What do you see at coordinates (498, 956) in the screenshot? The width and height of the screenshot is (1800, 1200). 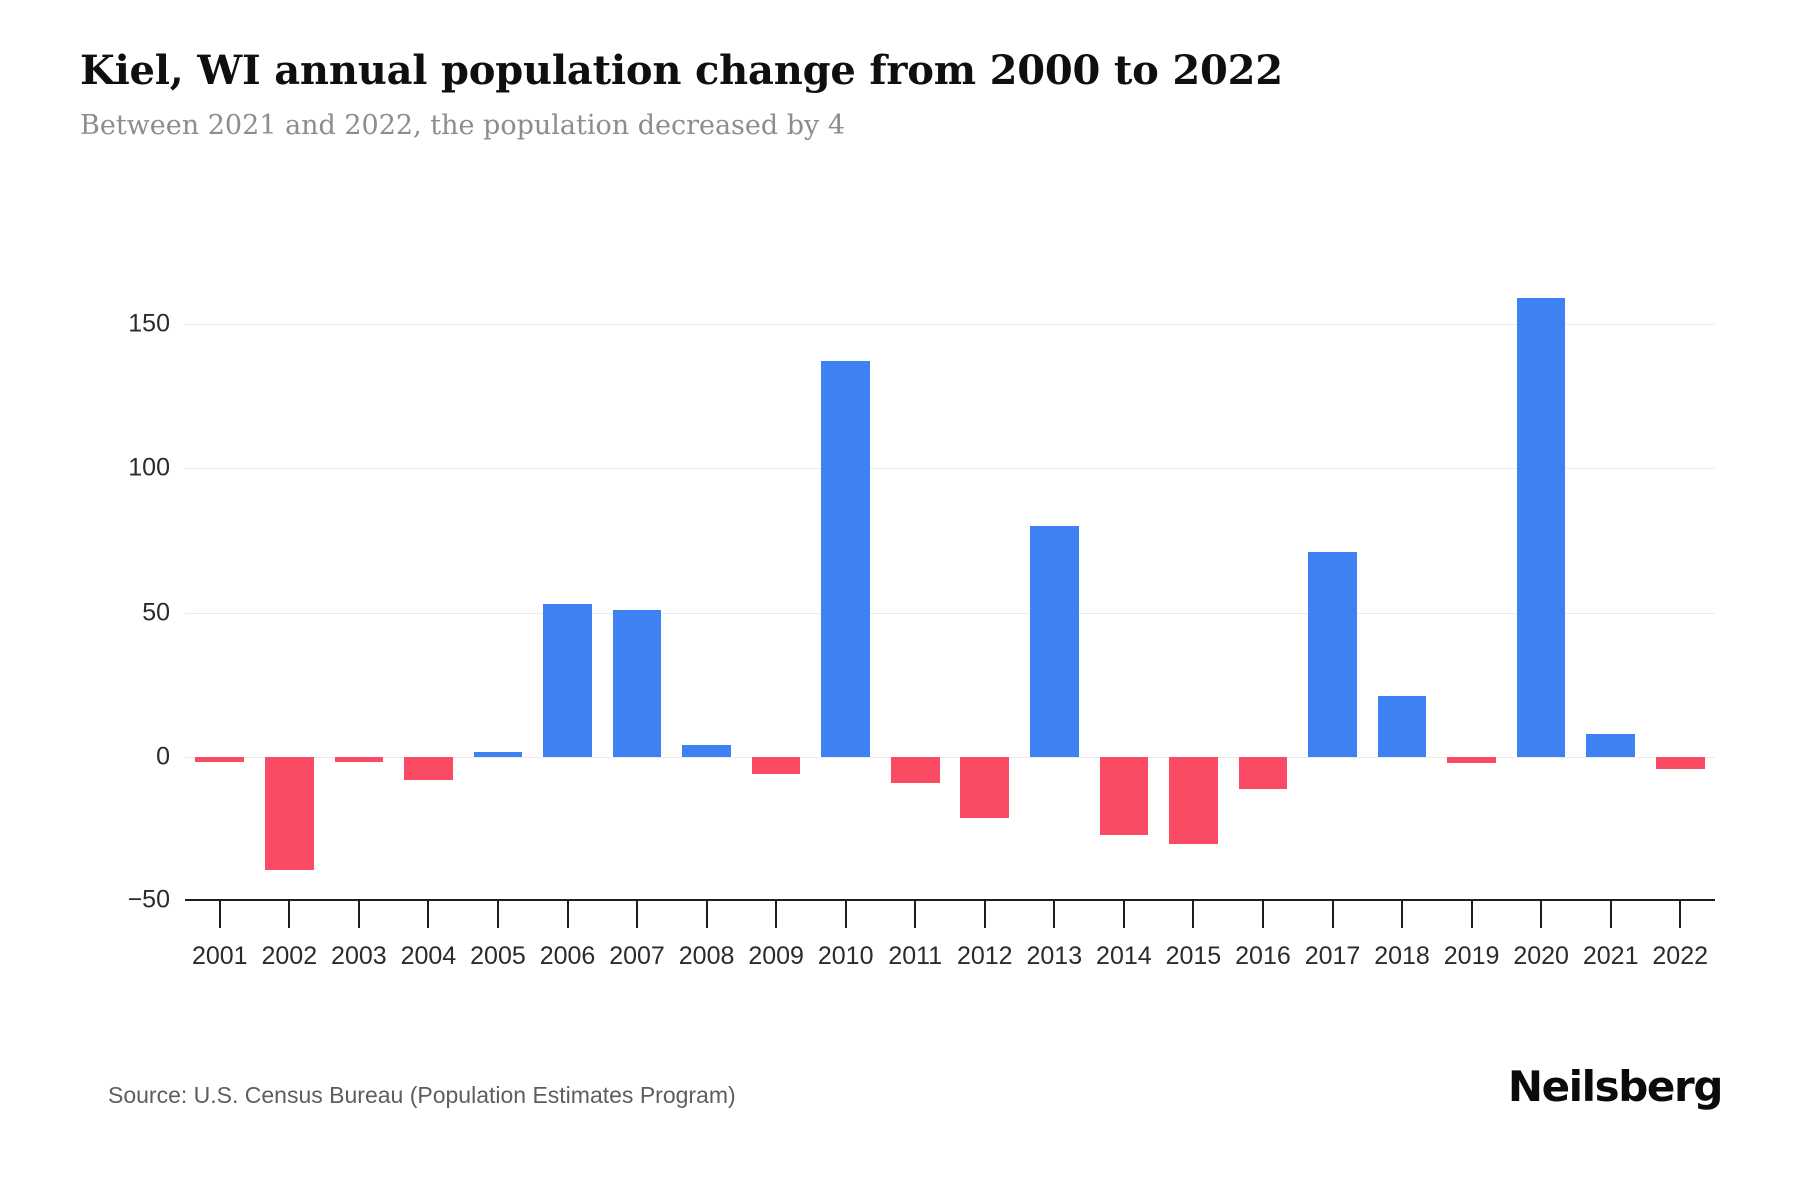 I see `x-tick-label-2005: 2005` at bounding box center [498, 956].